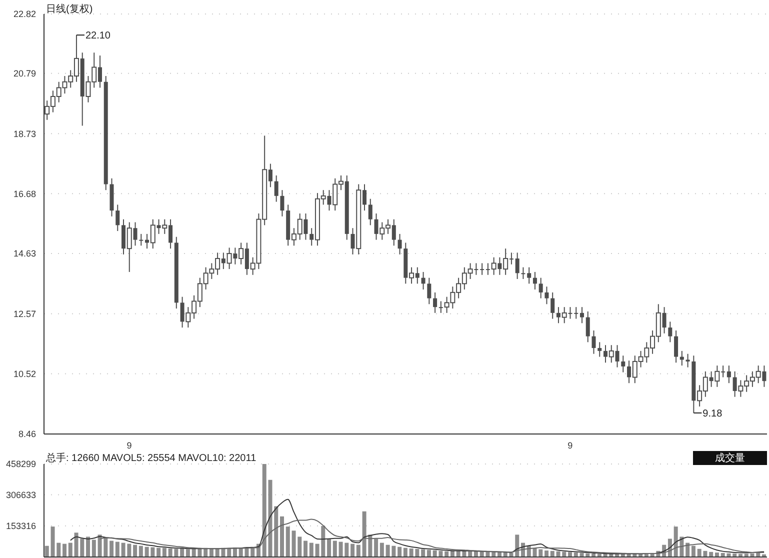 The width and height of the screenshot is (769, 558). I want to click on y-tick-label: 8.46, so click(27, 434).